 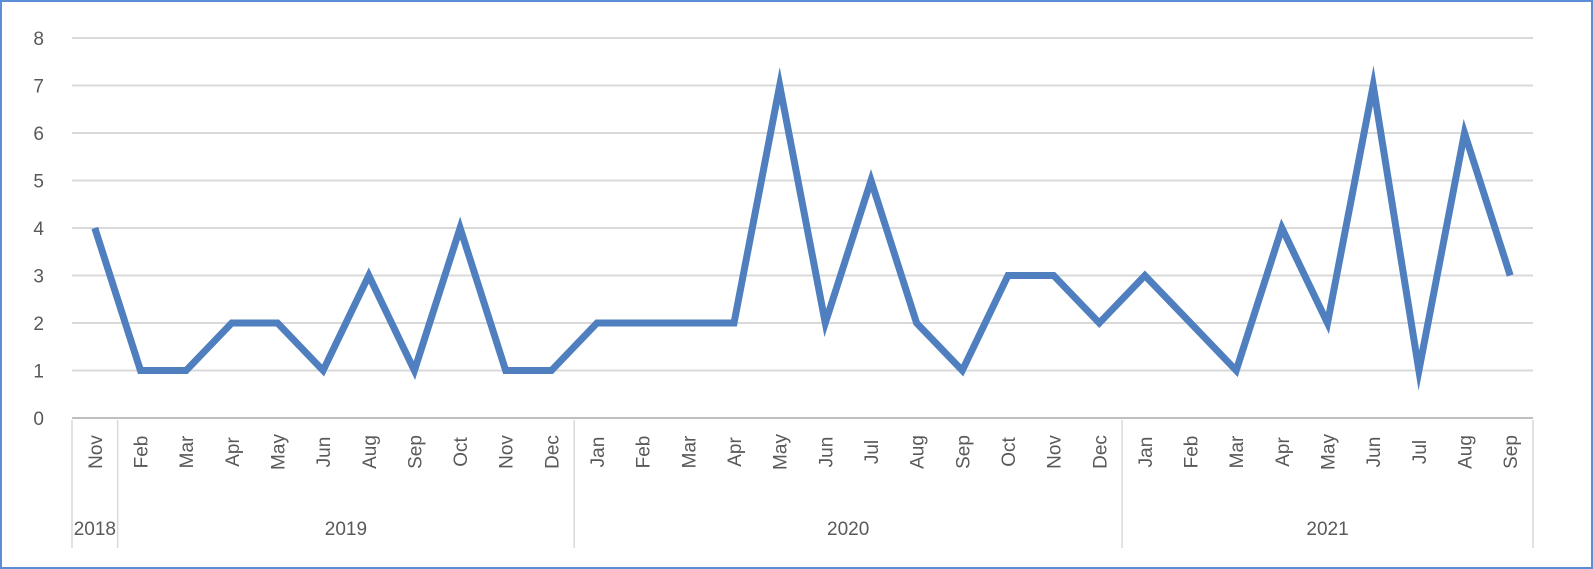 What do you see at coordinates (38, 134) in the screenshot?
I see `y-tick-label: 6` at bounding box center [38, 134].